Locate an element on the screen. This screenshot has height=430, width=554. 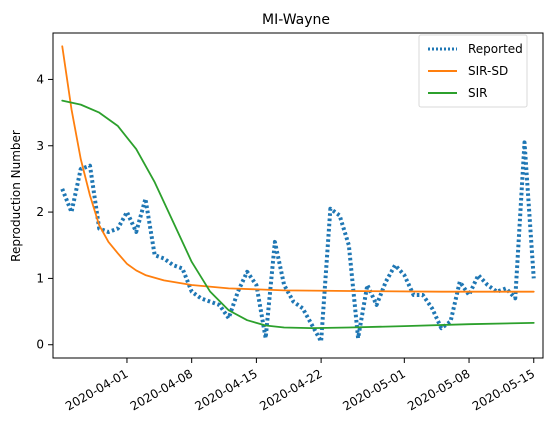
y-axis-tick-label: 1 is located at coordinates (40, 278).